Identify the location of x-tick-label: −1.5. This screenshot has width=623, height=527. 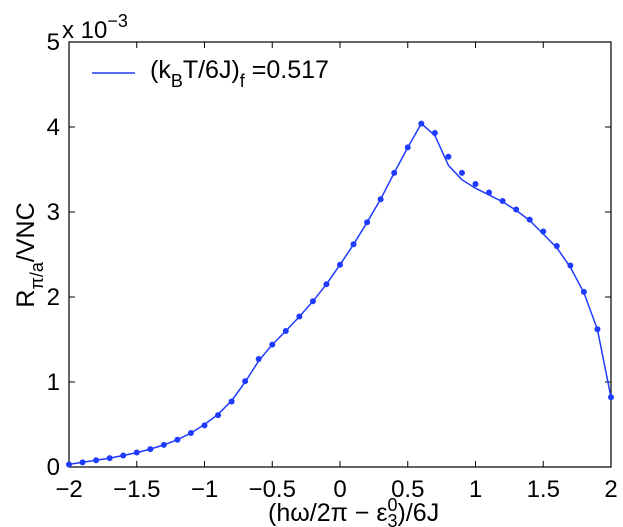
(136, 489).